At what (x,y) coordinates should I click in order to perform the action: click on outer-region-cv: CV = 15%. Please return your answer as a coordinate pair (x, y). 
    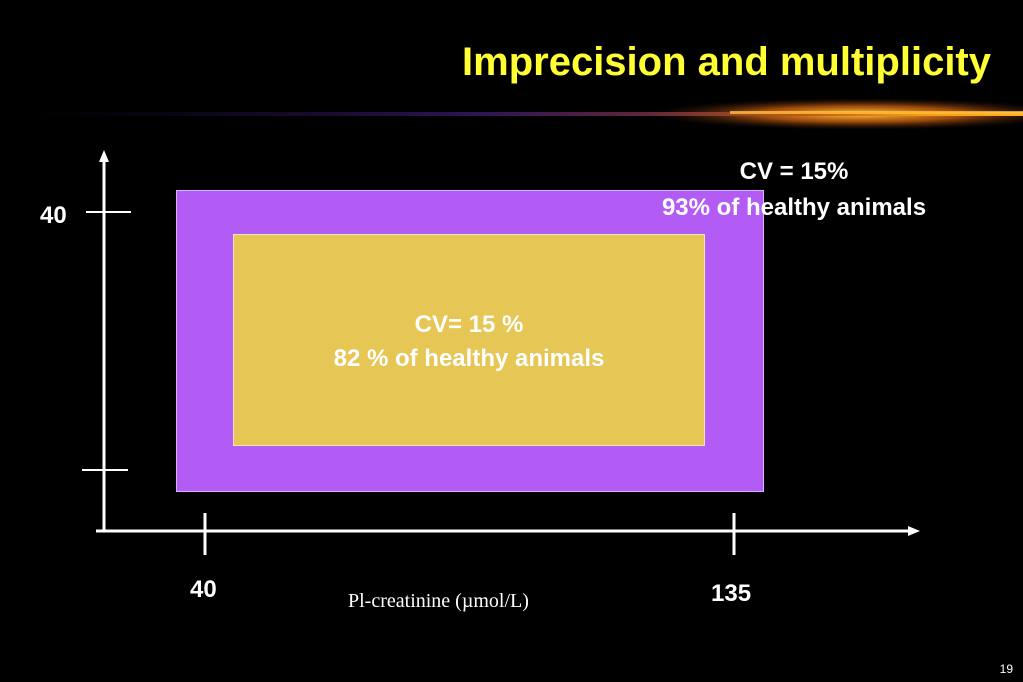
    Looking at the image, I should click on (794, 171).